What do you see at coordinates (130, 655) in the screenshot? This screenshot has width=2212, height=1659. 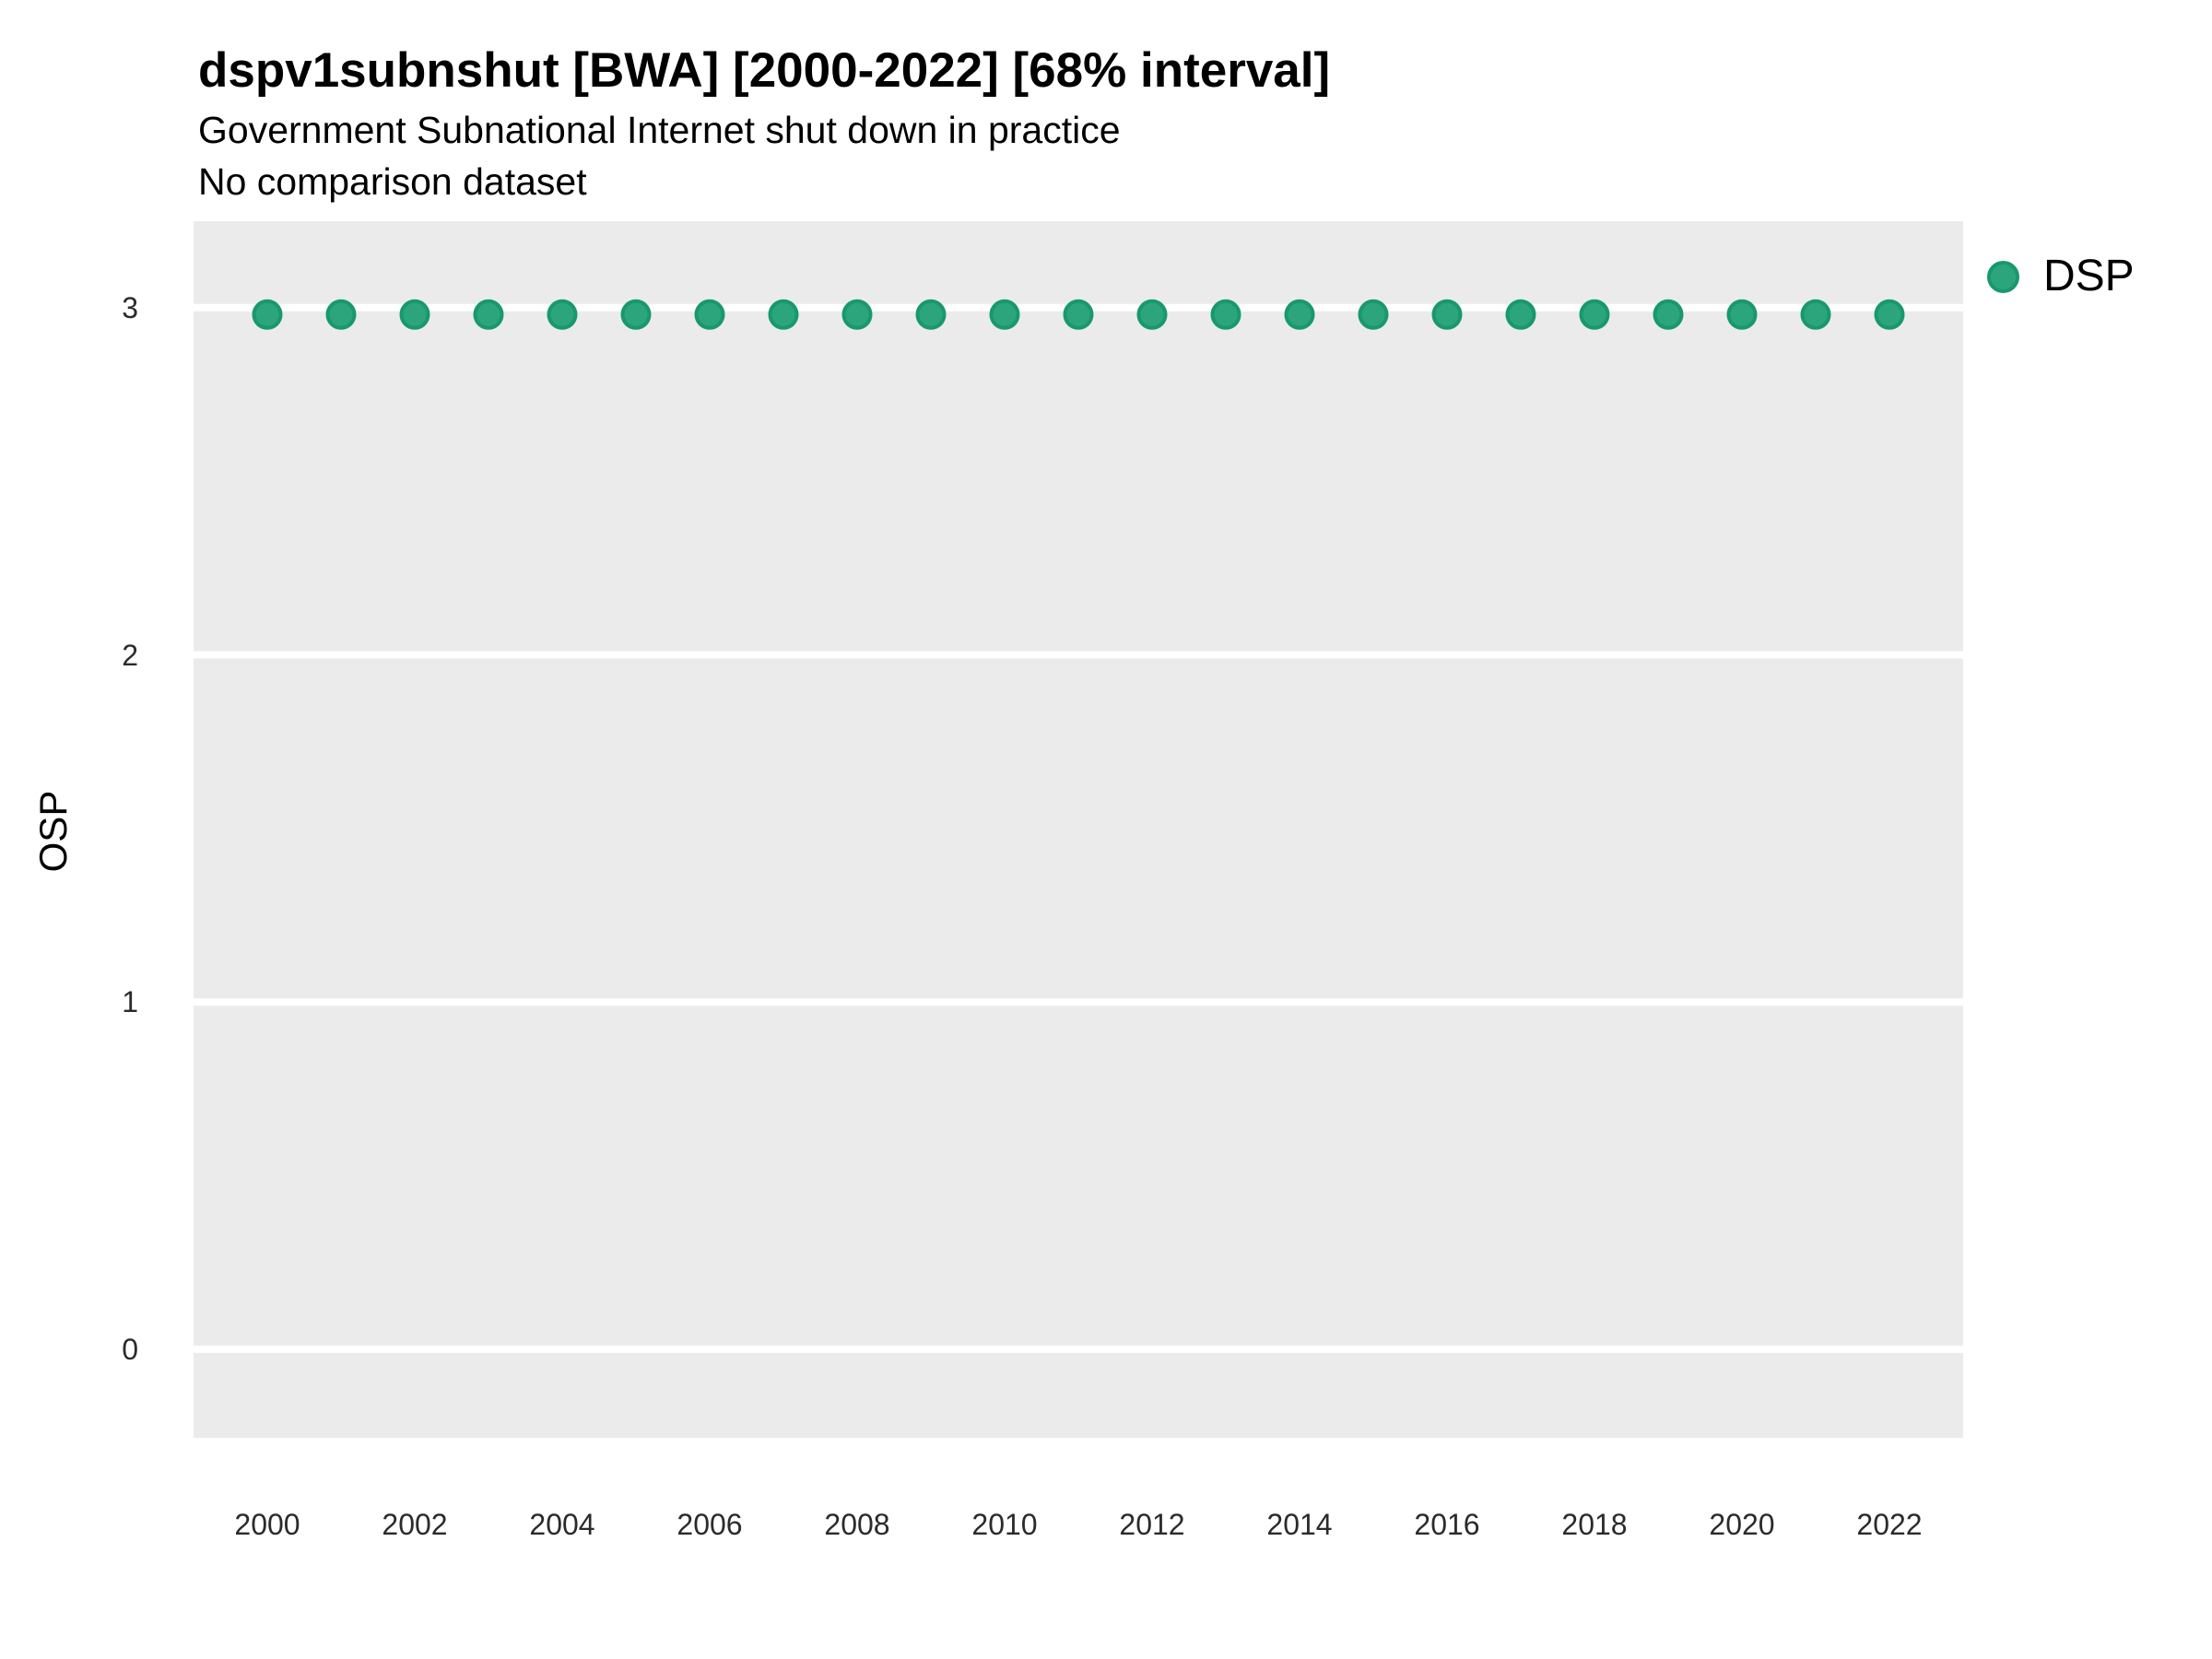 I see `y-tick-label: 2` at bounding box center [130, 655].